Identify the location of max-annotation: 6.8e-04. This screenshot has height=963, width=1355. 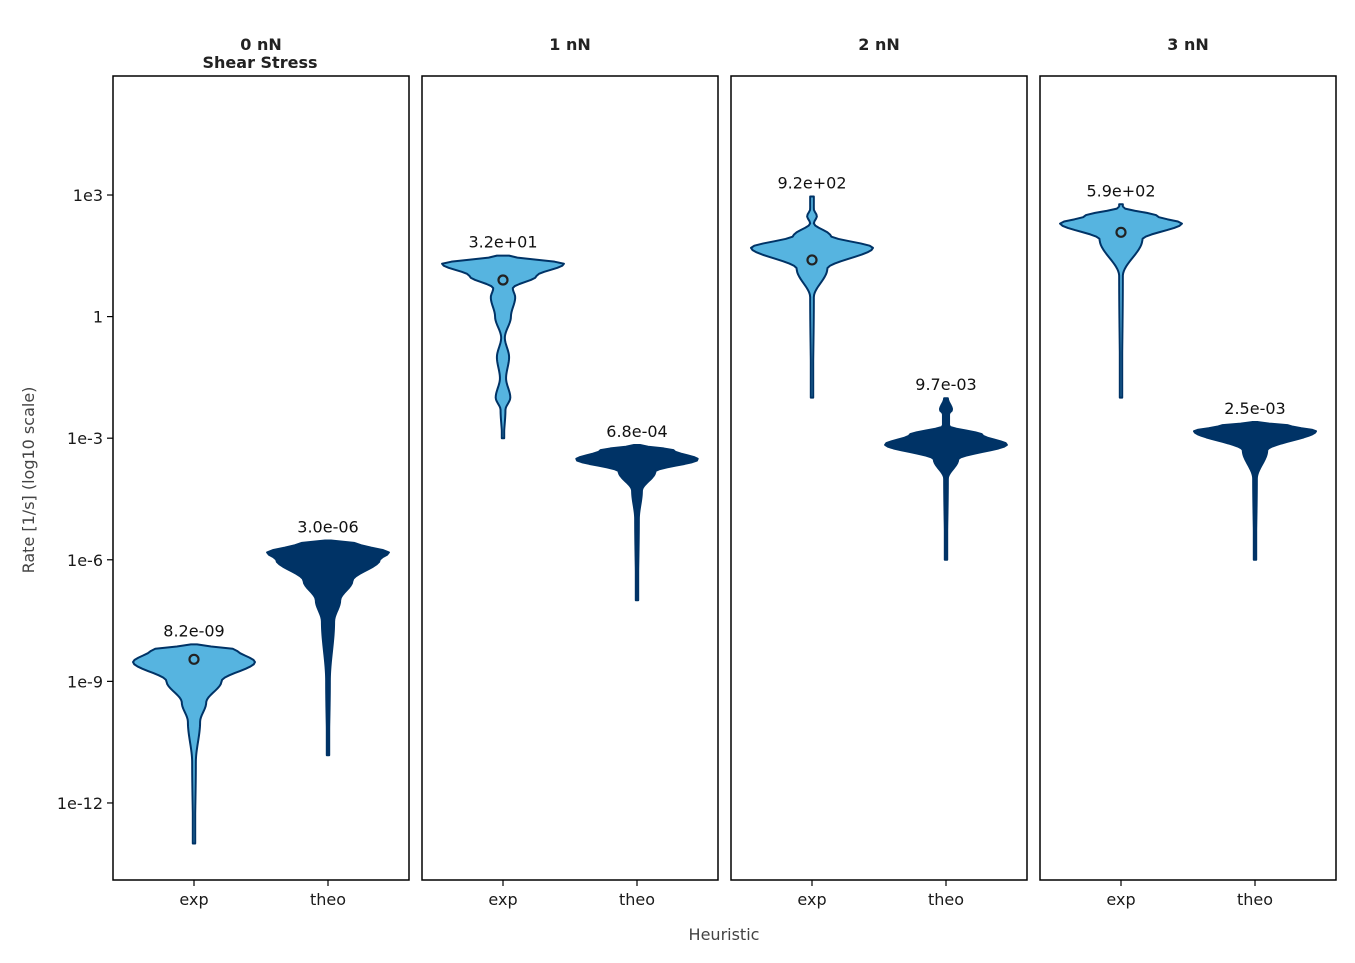
(636, 431).